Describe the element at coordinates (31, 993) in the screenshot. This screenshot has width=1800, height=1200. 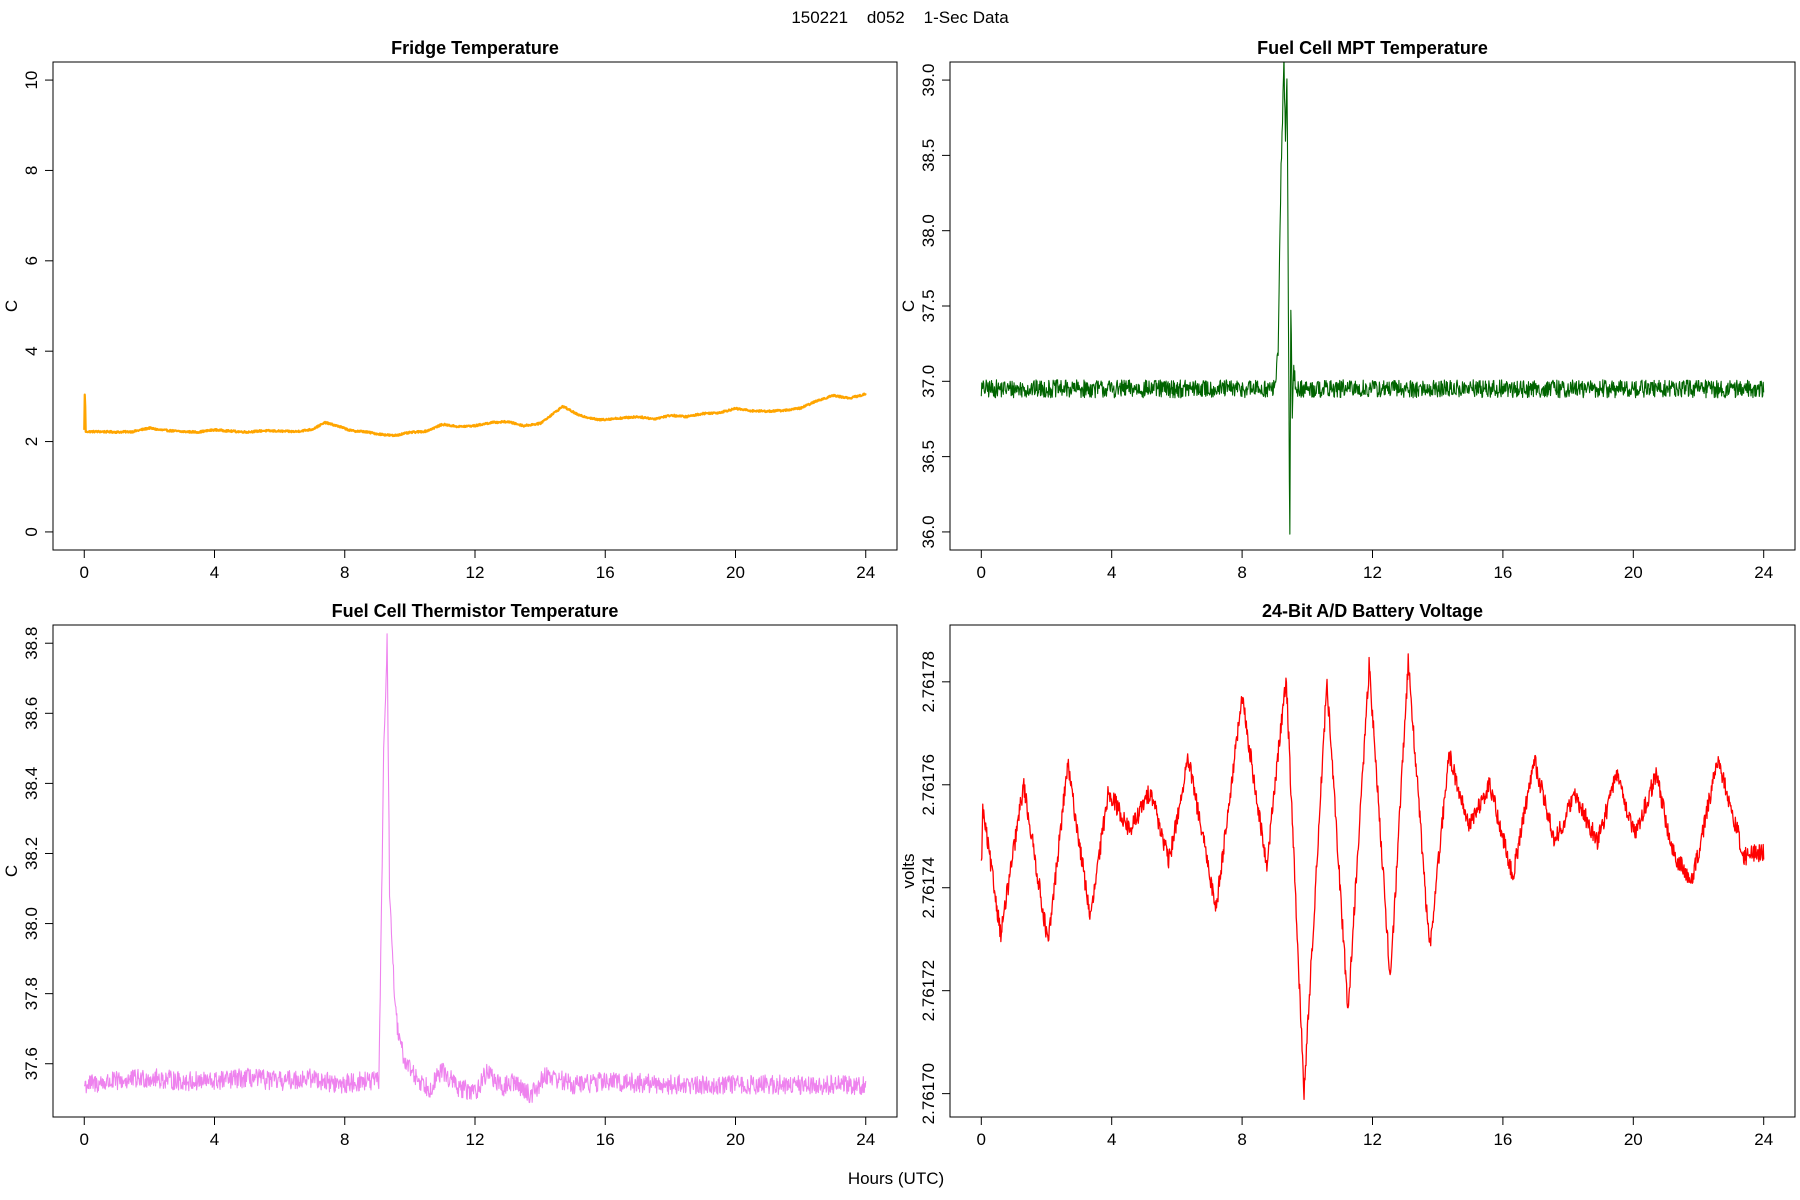
I see `y-tick-label: 37.8` at that location.